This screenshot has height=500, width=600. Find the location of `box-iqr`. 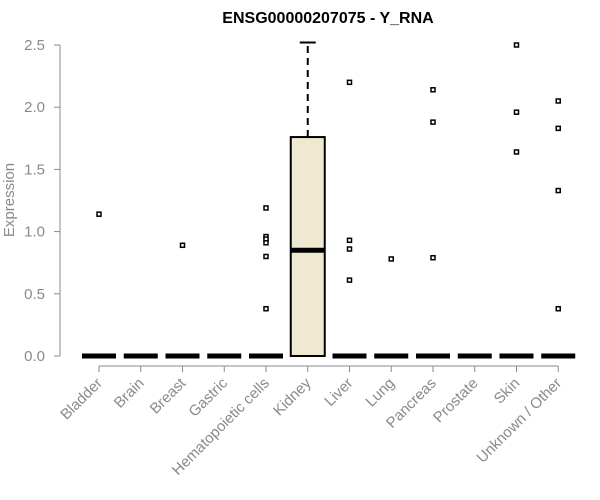

box-iqr is located at coordinates (307, 246).